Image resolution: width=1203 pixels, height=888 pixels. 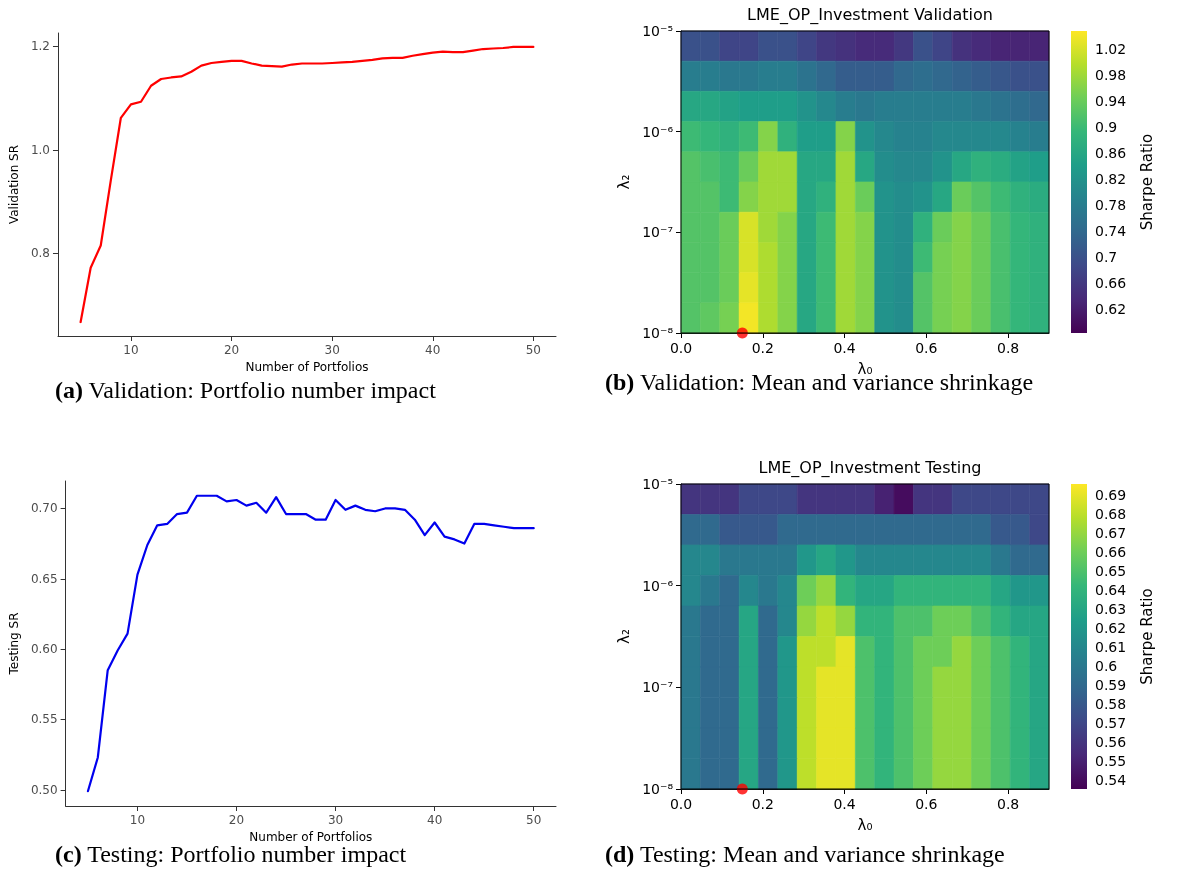 What do you see at coordinates (1111, 646) in the screenshot?
I see `color-bar-label: 0.61` at bounding box center [1111, 646].